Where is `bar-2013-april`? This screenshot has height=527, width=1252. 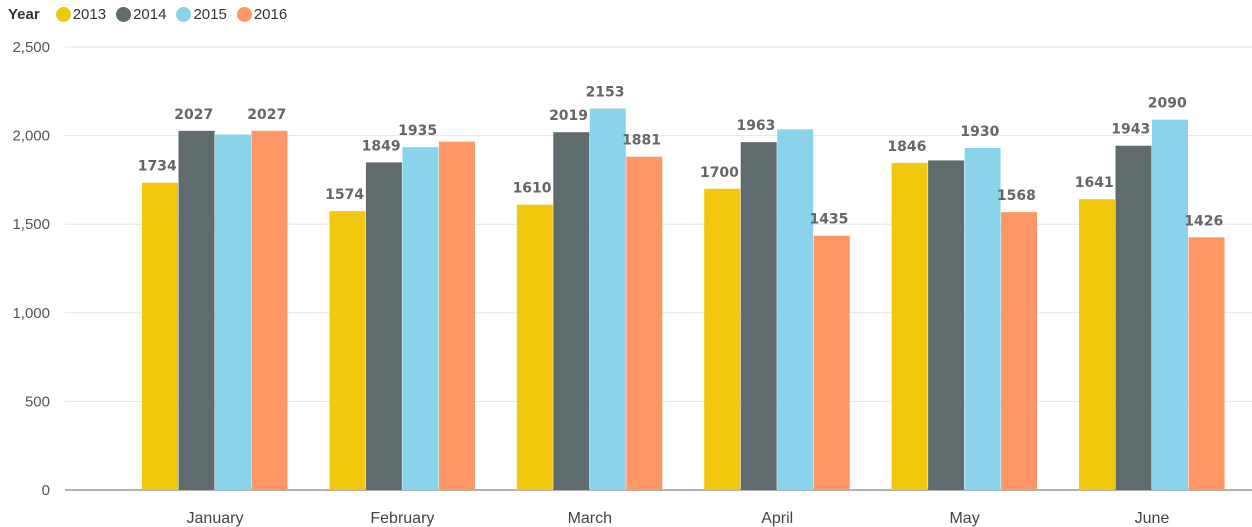 bar-2013-april is located at coordinates (722, 339).